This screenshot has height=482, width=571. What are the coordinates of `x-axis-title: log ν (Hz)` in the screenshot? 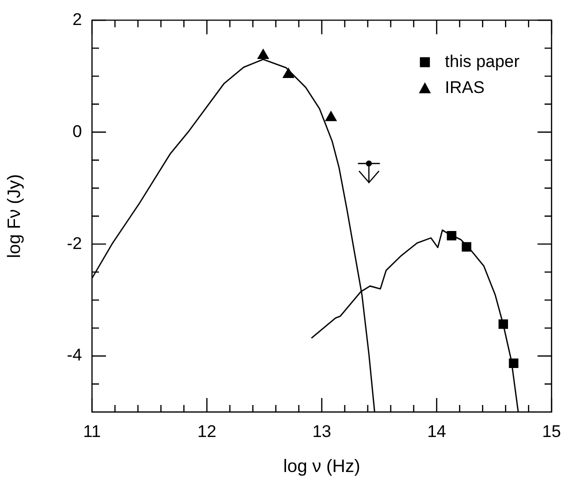 It's located at (321, 466).